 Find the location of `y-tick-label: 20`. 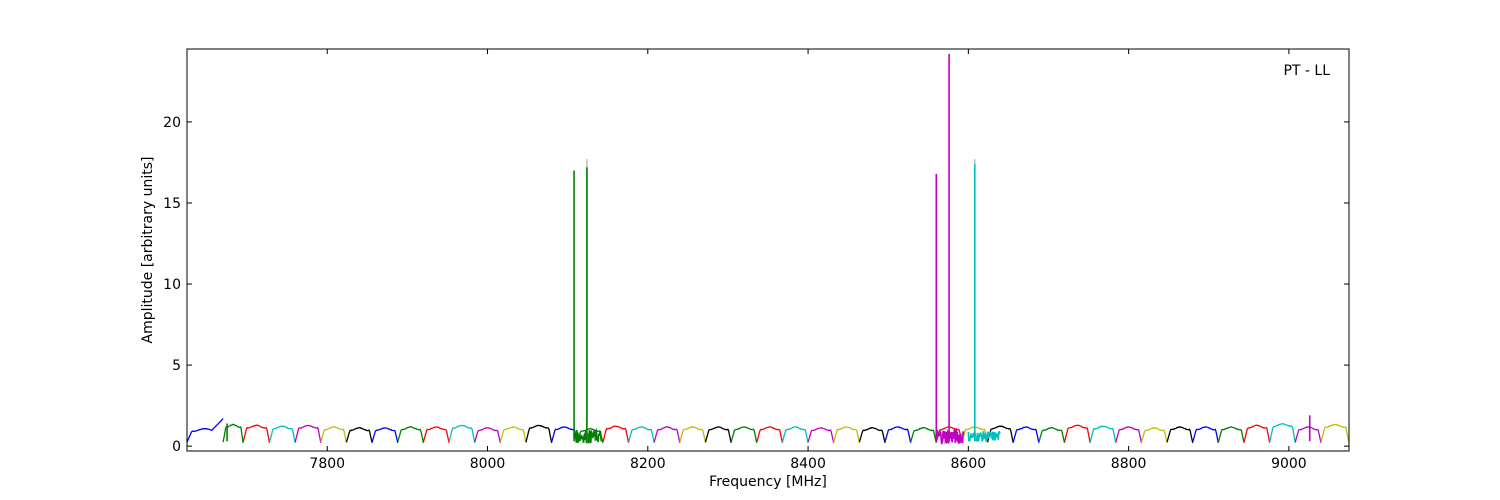

y-tick-label: 20 is located at coordinates (172, 123).